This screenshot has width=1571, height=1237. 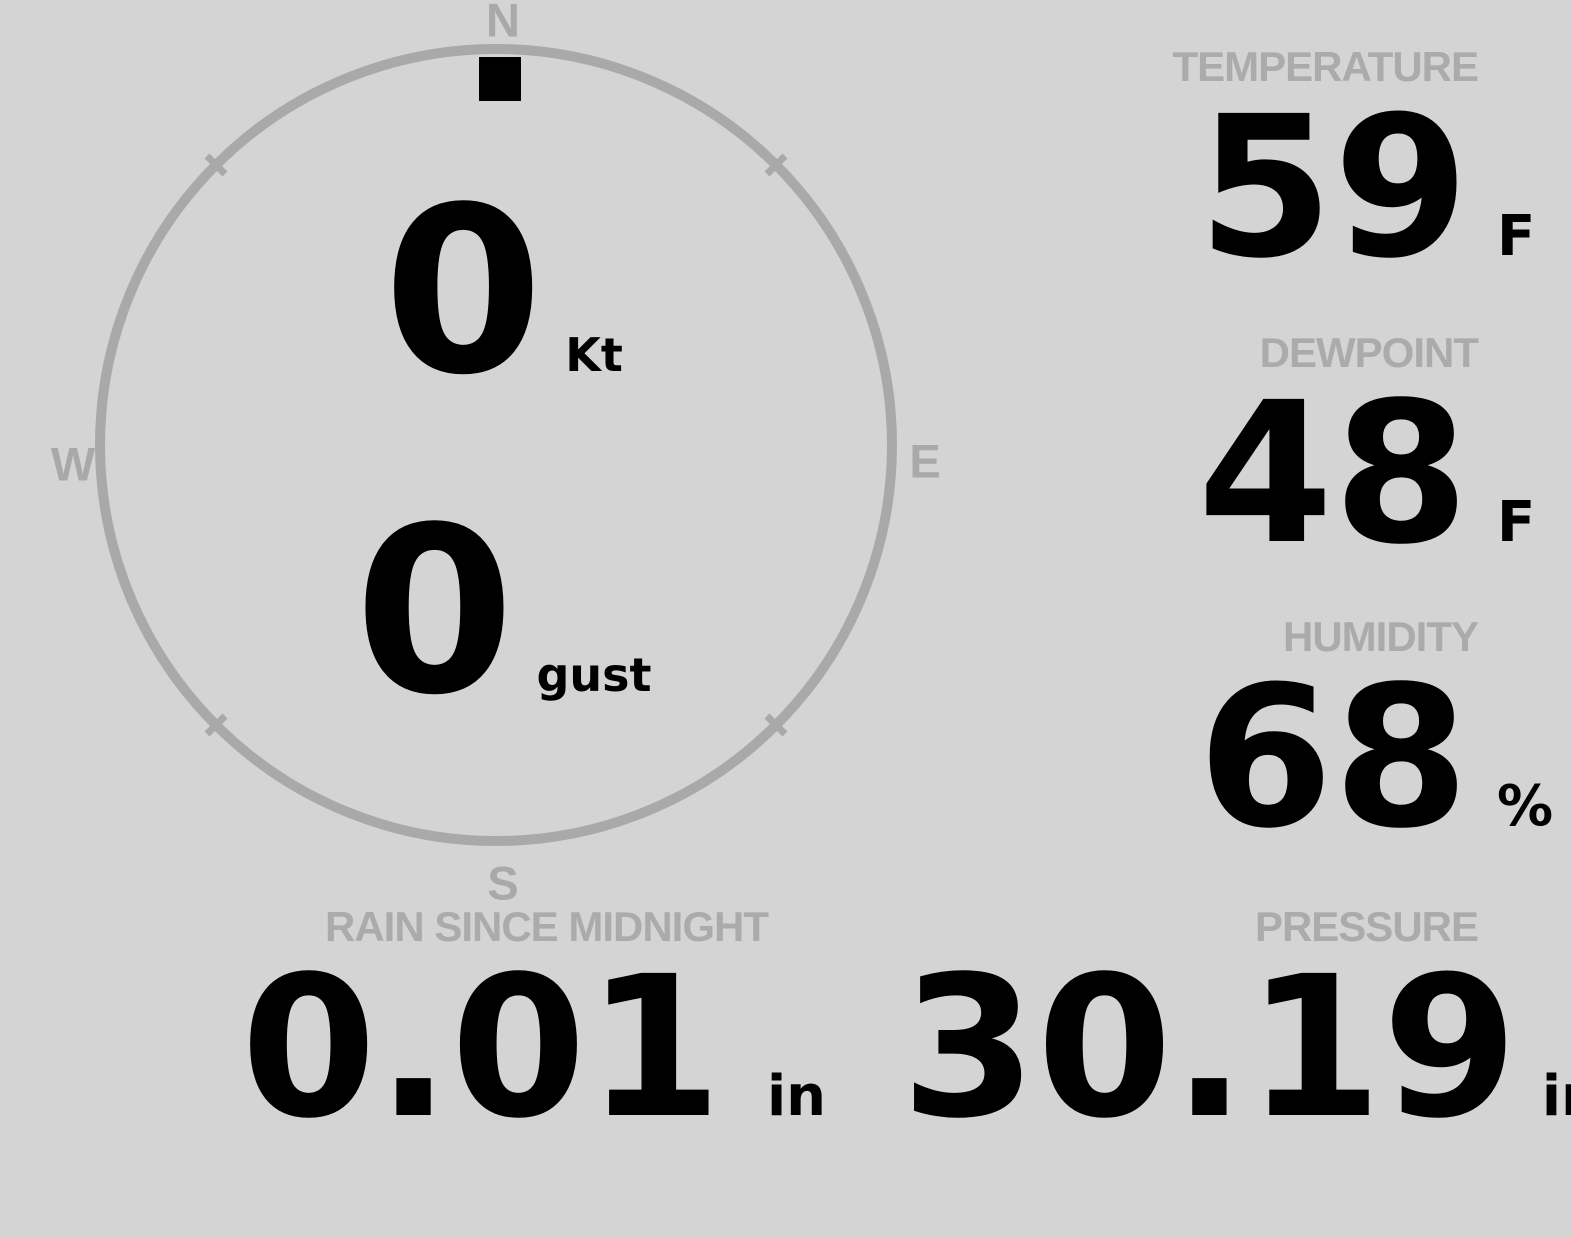 I want to click on humidity-unit: %, so click(x=1525, y=806).